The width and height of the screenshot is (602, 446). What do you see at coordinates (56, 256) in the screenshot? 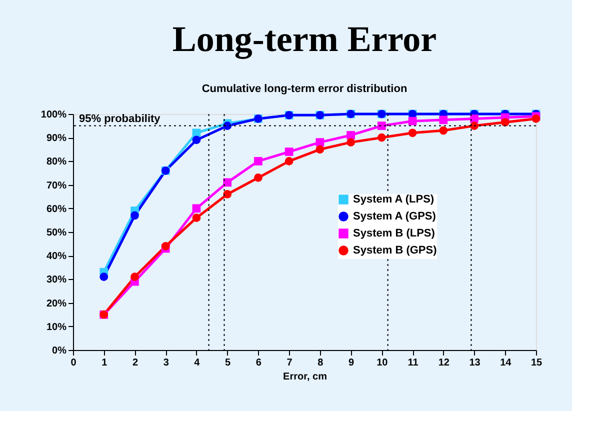
I see `y-tick-label: 40%` at bounding box center [56, 256].